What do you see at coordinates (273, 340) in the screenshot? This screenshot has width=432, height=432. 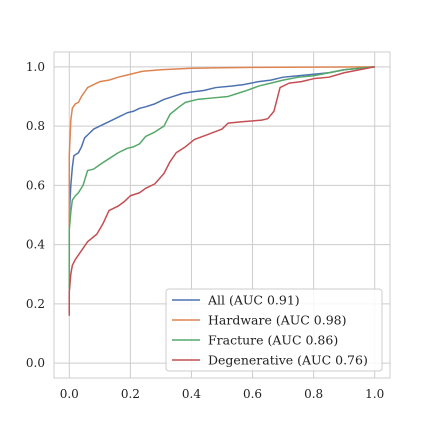 I see `legend-label: Fracture (AUC 0.86)` at bounding box center [273, 340].